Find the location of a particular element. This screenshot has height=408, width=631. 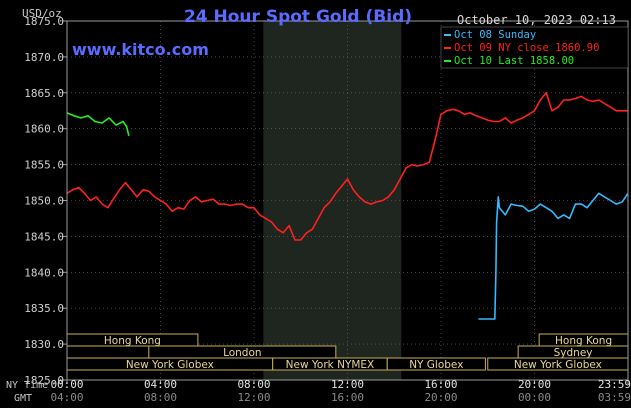

x-tick-label-gmt: 20:00 is located at coordinates (440, 397).